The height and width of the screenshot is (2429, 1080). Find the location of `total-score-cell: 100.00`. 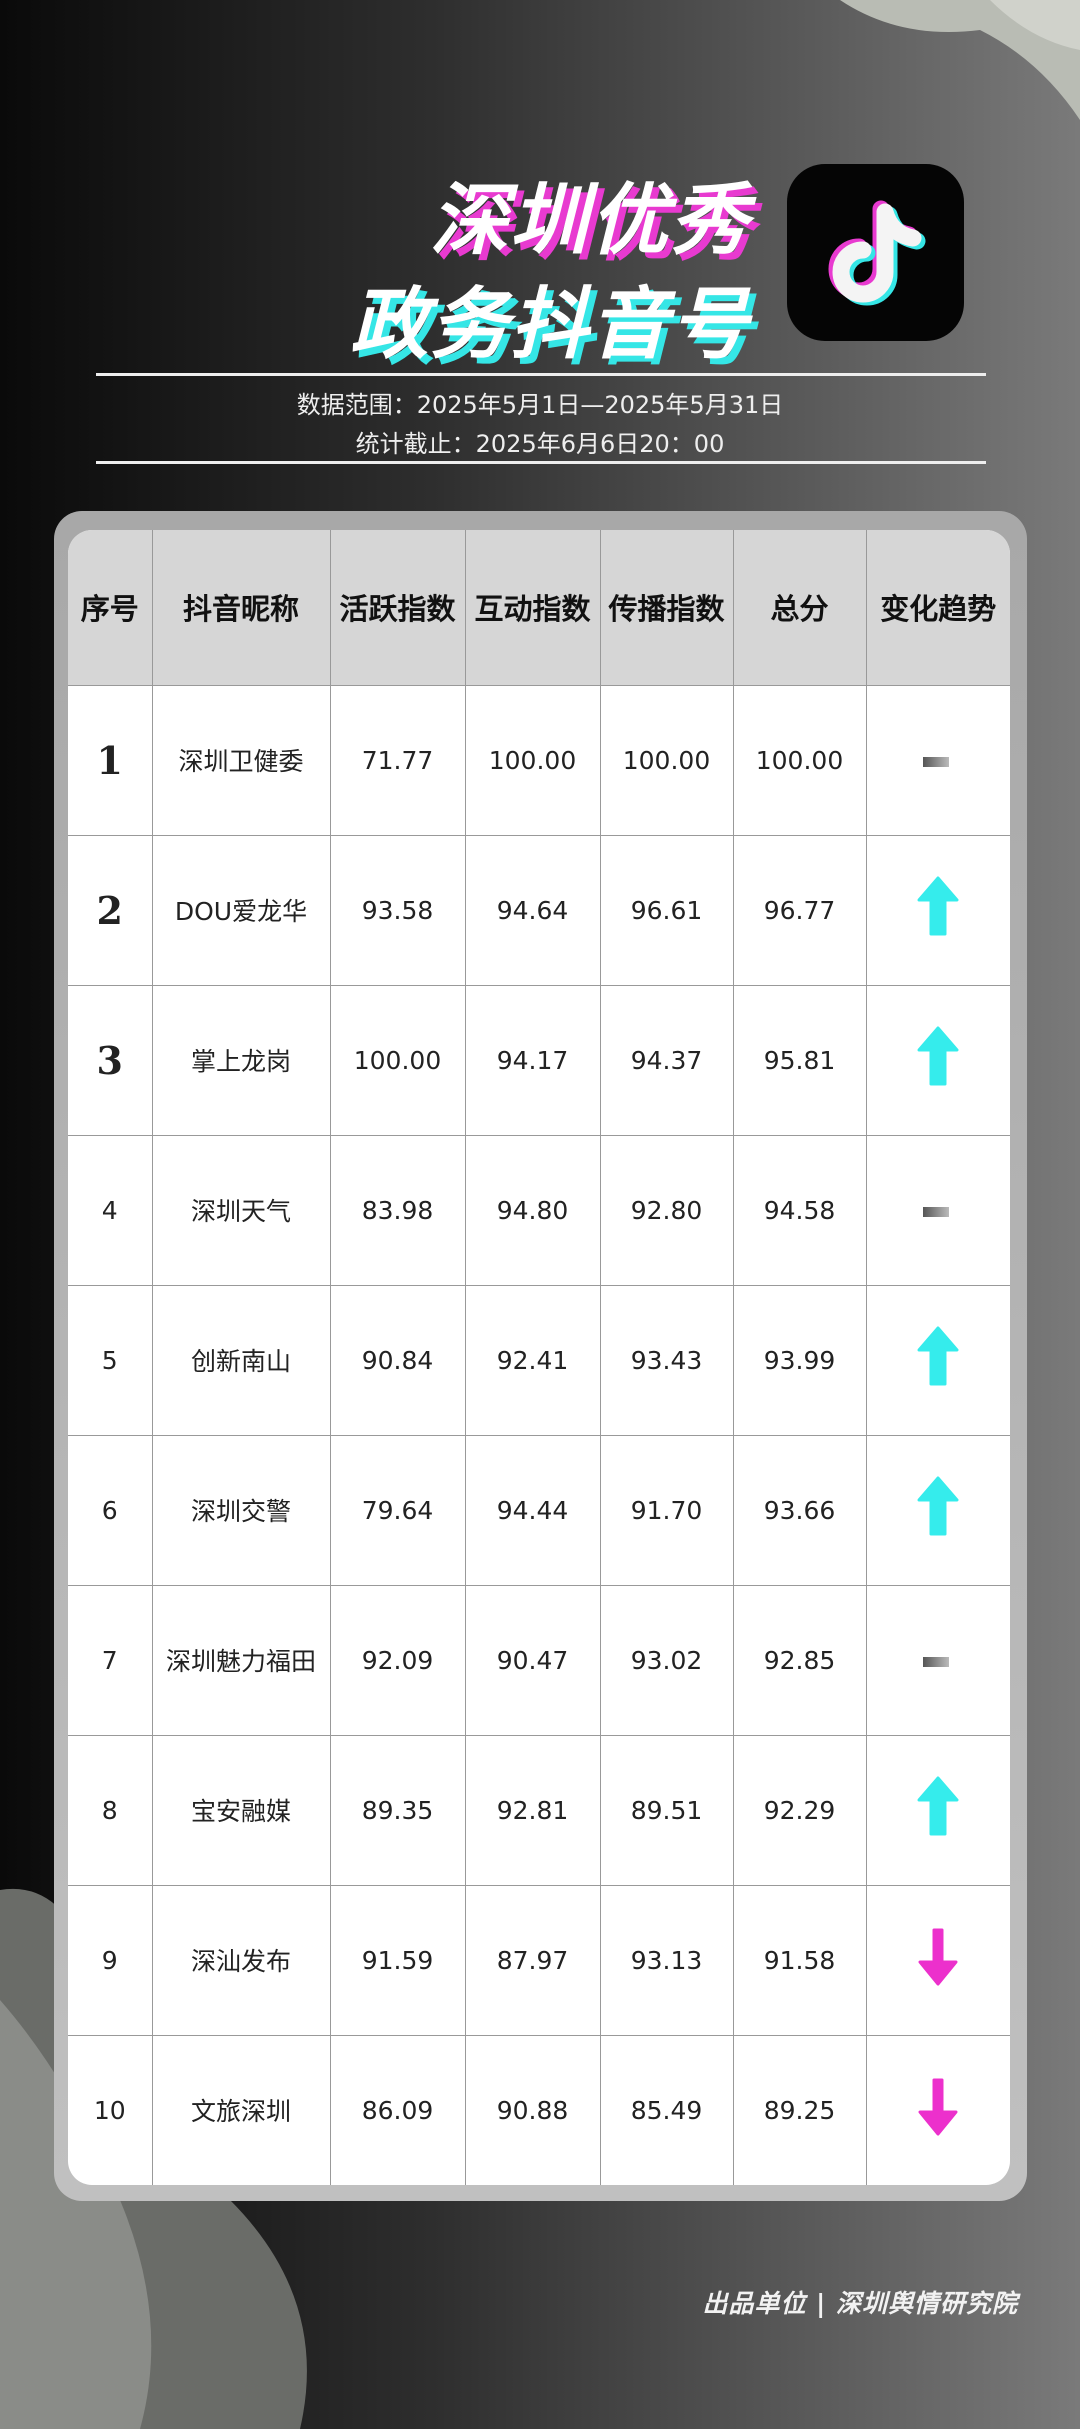

total-score-cell: 100.00 is located at coordinates (799, 760).